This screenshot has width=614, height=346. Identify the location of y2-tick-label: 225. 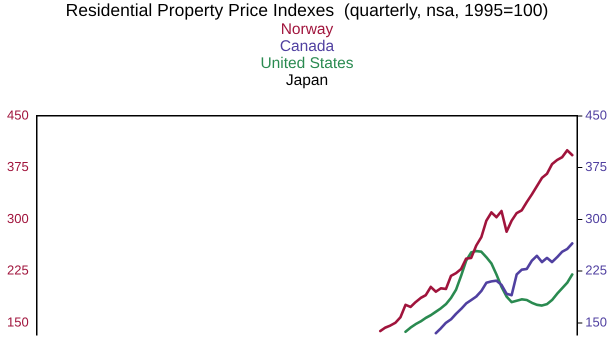
(596, 270).